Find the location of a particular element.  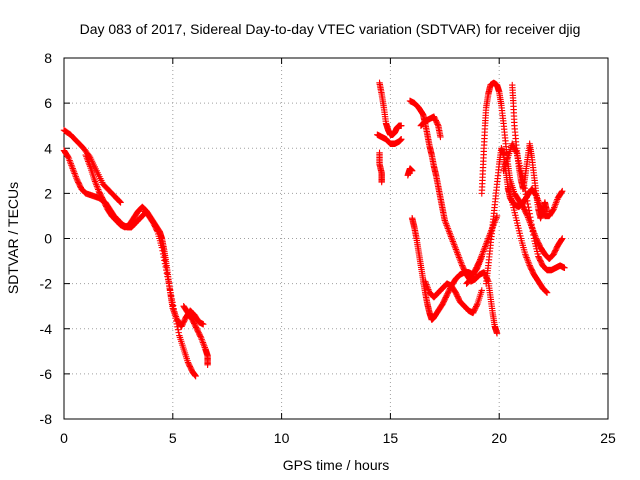

y-tick-label: 0 is located at coordinates (48, 239).